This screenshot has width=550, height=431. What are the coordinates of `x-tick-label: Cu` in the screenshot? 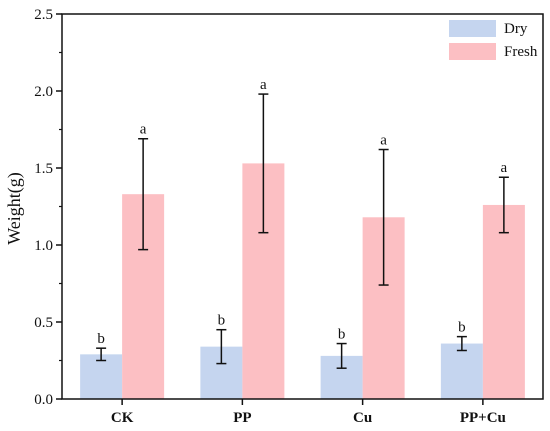 It's located at (362, 418).